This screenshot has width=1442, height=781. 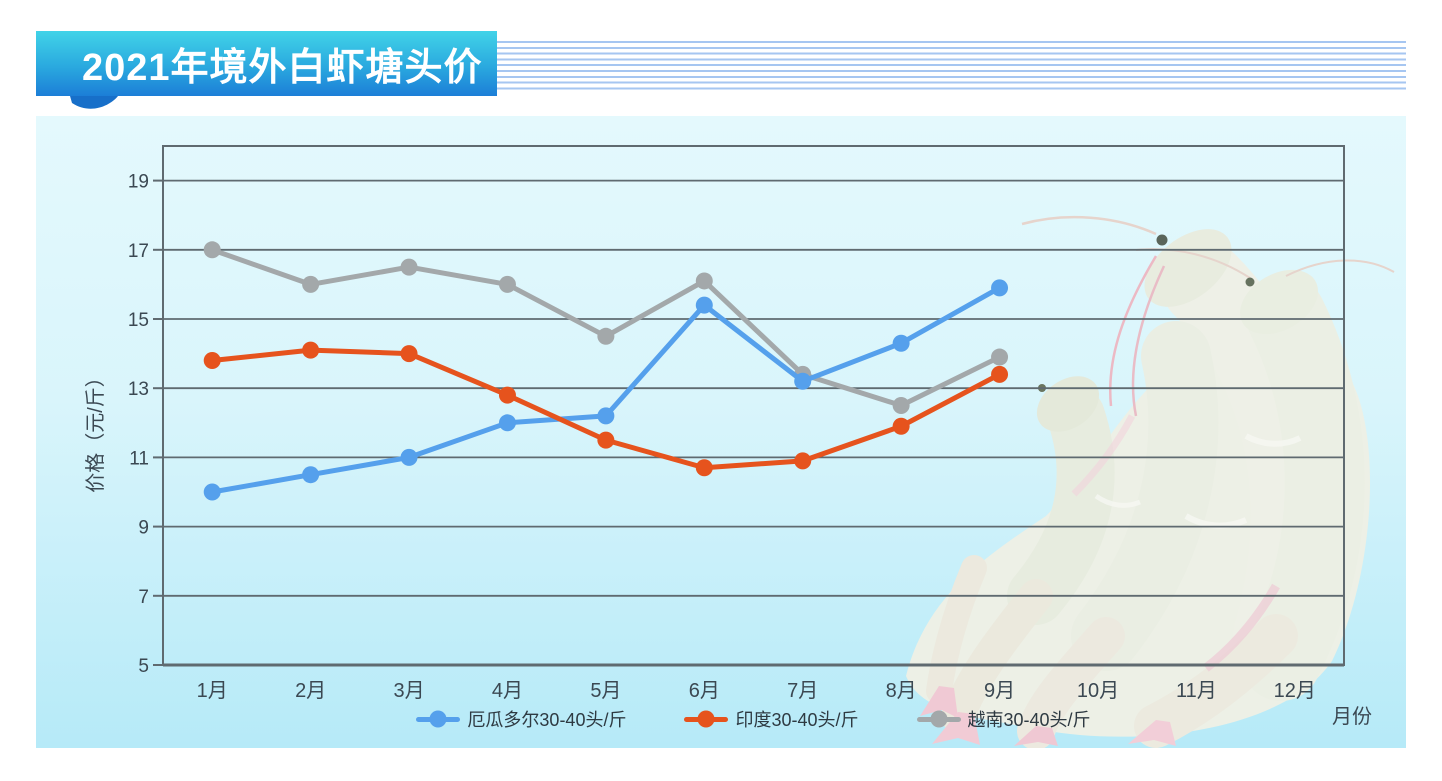 I want to click on legend-item-1: 印度30-40头/斤, so click(x=771, y=719).